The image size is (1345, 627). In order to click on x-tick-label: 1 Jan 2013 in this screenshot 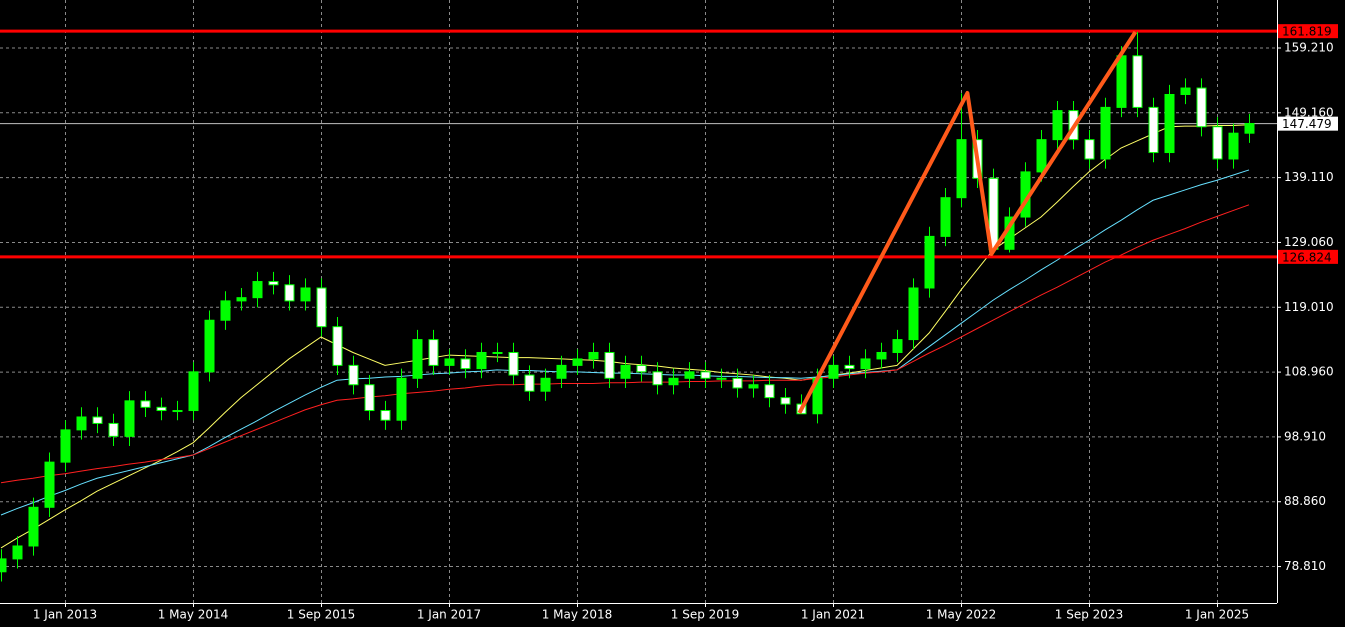, I will do `click(65, 615)`.